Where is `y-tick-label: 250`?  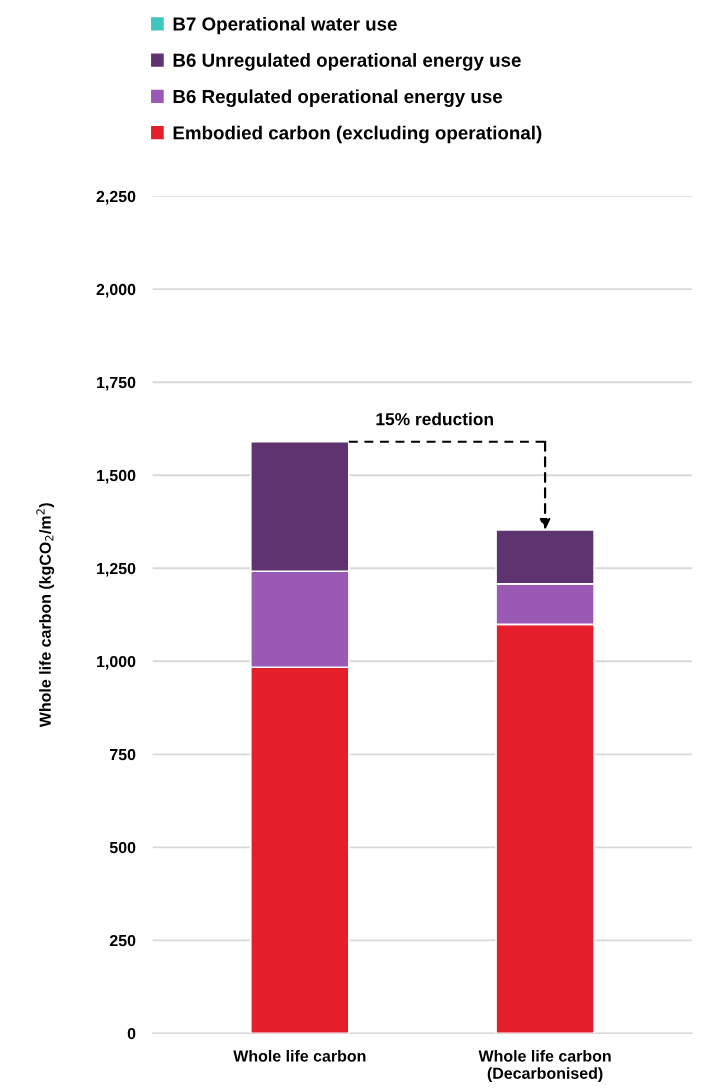
y-tick-label: 250 is located at coordinates (122, 940).